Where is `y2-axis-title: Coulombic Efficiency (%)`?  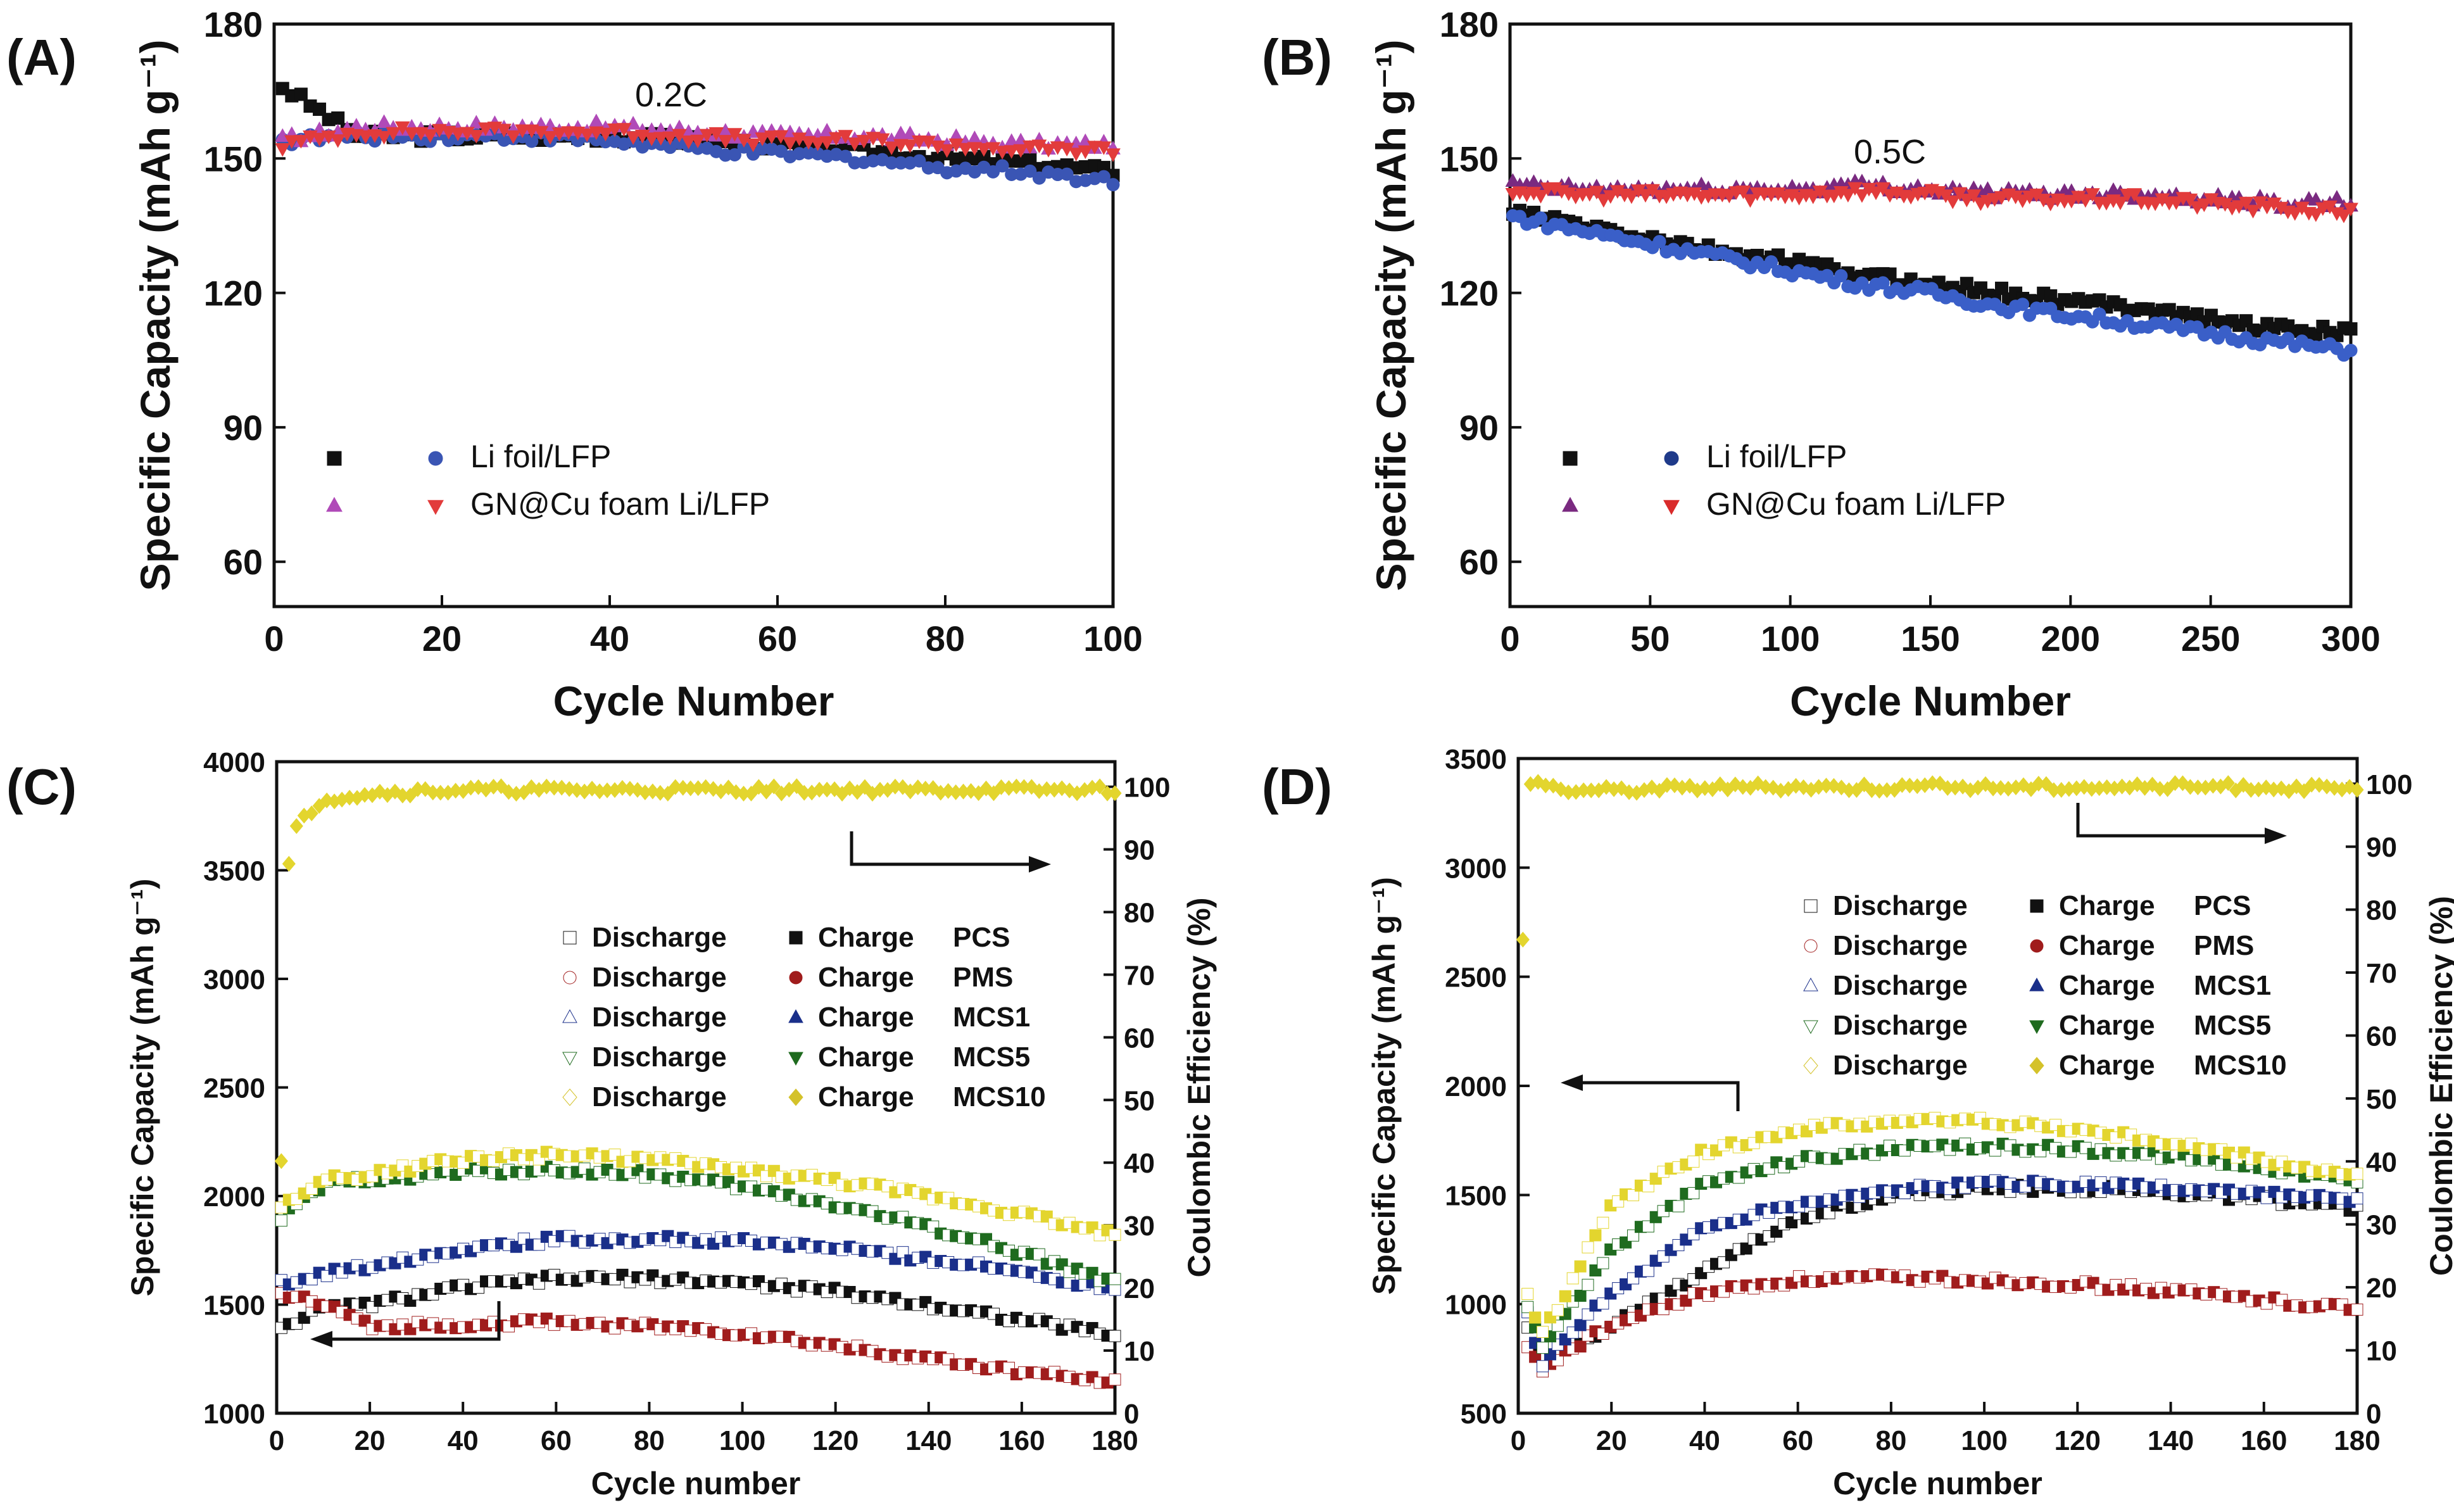
y2-axis-title: Coulombic Efficiency (%) is located at coordinates (1199, 1087).